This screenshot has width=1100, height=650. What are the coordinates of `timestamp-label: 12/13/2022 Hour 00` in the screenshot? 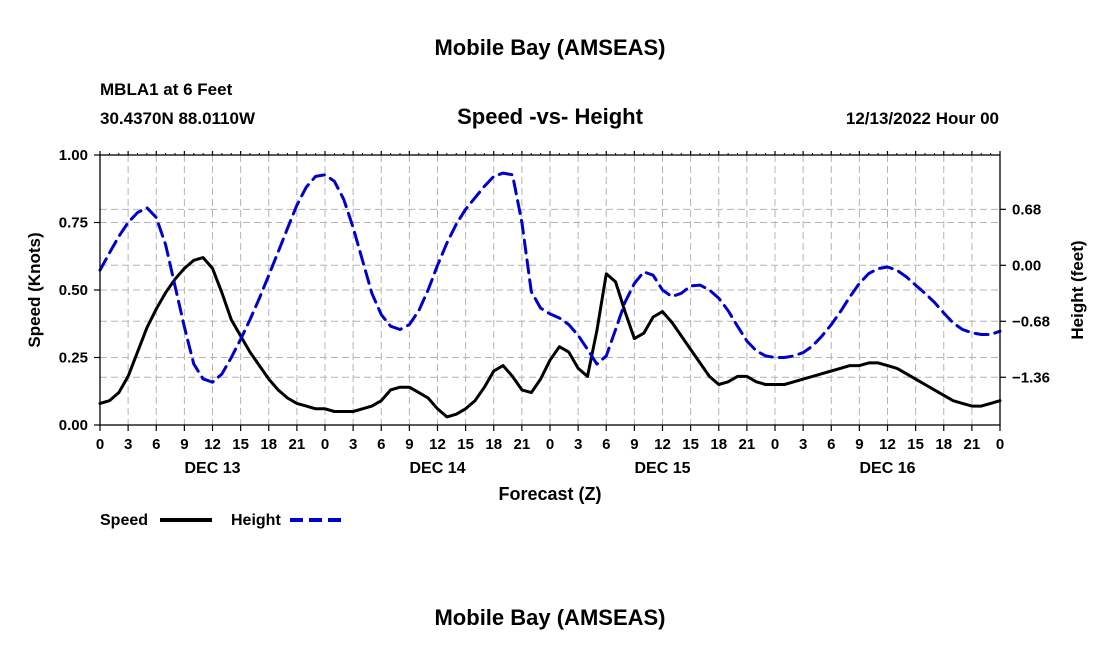 It's located at (922, 118).